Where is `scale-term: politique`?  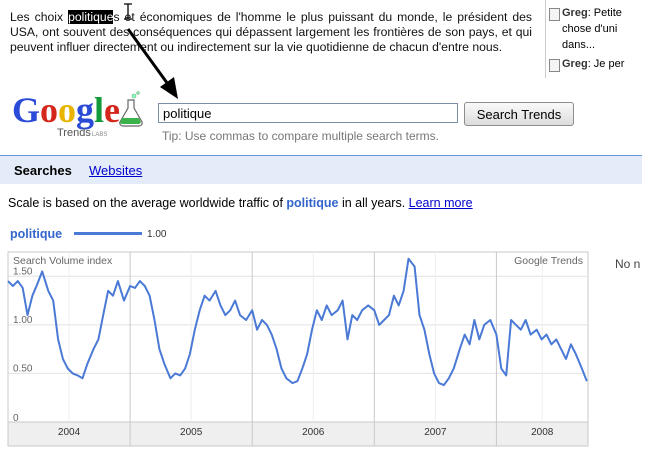
scale-term: politique is located at coordinates (312, 203).